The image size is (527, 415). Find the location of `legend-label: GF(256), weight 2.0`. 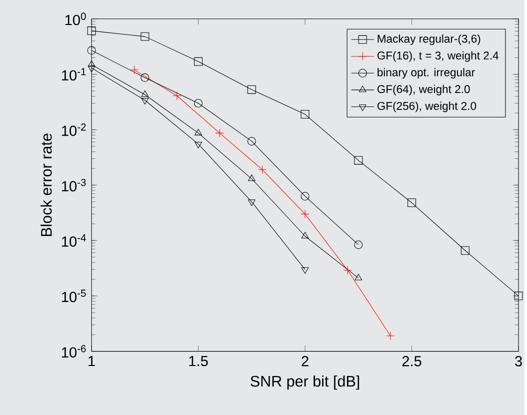

legend-label: GF(256), weight 2.0 is located at coordinates (426, 107).